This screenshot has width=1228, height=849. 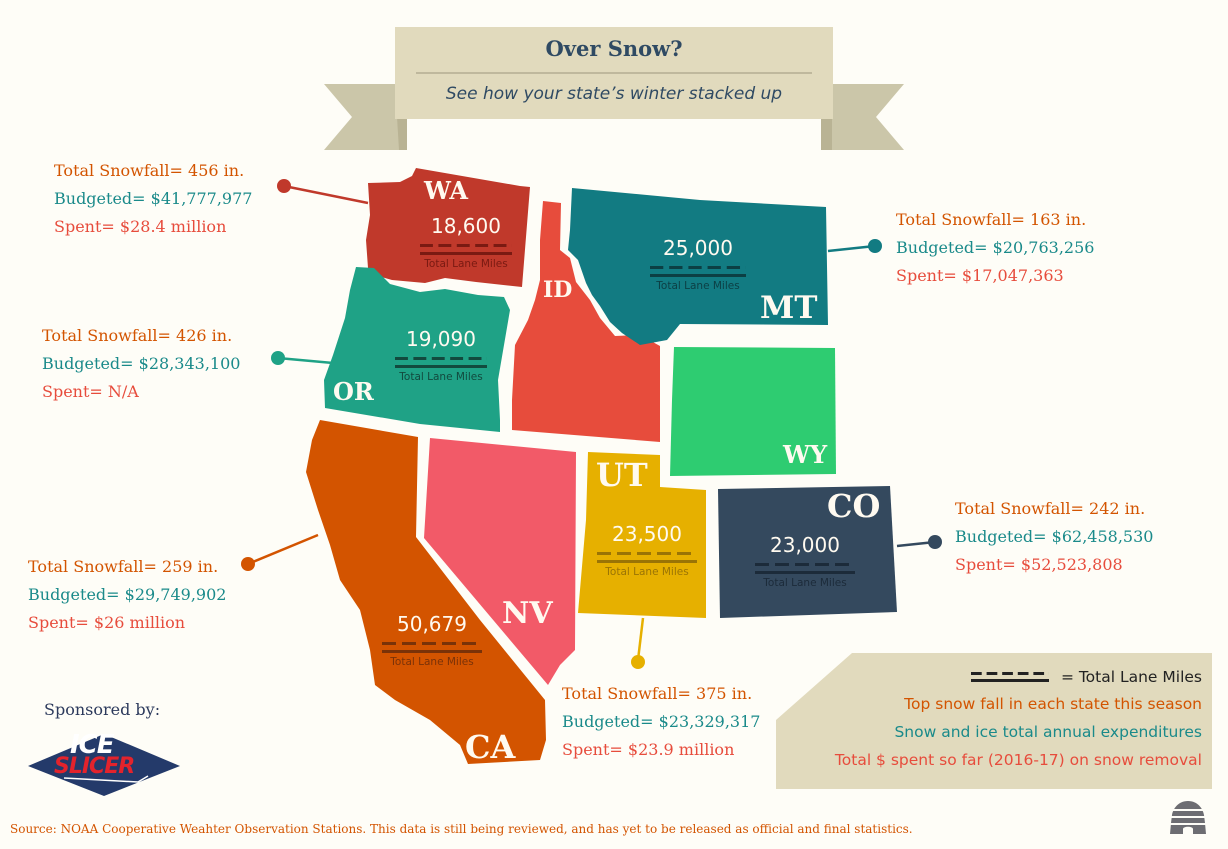 What do you see at coordinates (647, 550) in the screenshot?
I see `lane-miles-ut: 23,500 Total Lane Miles` at bounding box center [647, 550].